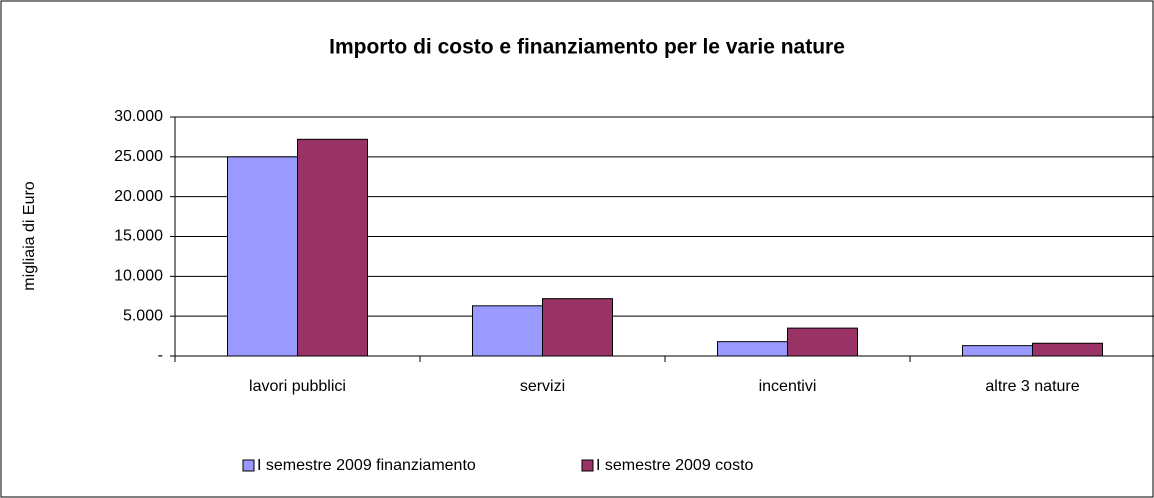 The height and width of the screenshot is (498, 1154). What do you see at coordinates (138, 116) in the screenshot?
I see `y-tick-label: 30.000` at bounding box center [138, 116].